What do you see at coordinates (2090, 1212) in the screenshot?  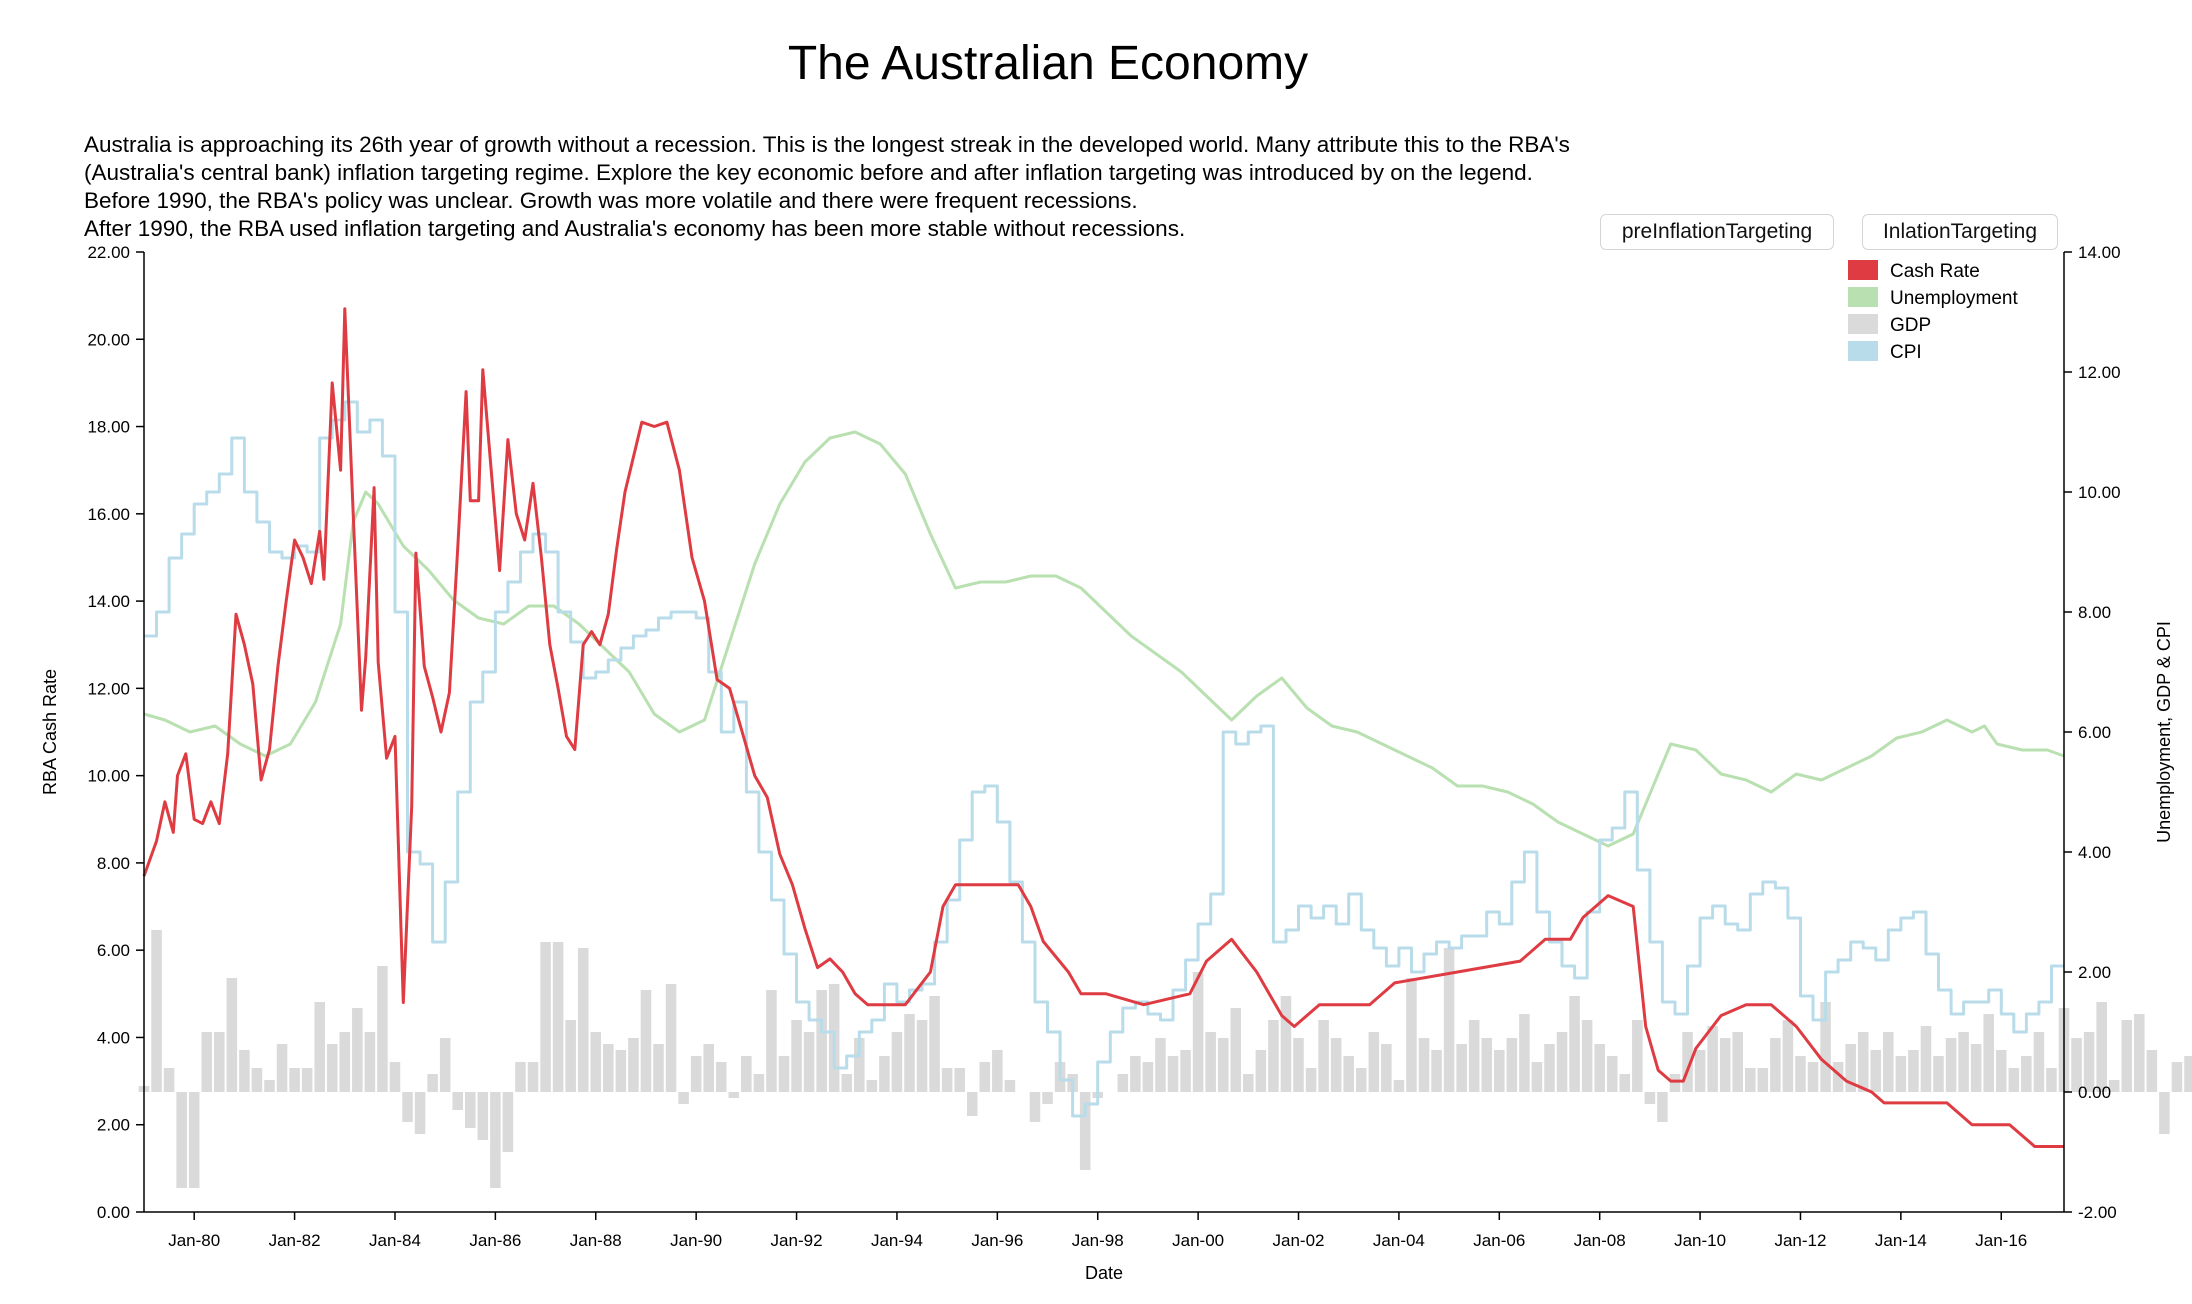 I see `y-tick-right: -2.00` at bounding box center [2090, 1212].